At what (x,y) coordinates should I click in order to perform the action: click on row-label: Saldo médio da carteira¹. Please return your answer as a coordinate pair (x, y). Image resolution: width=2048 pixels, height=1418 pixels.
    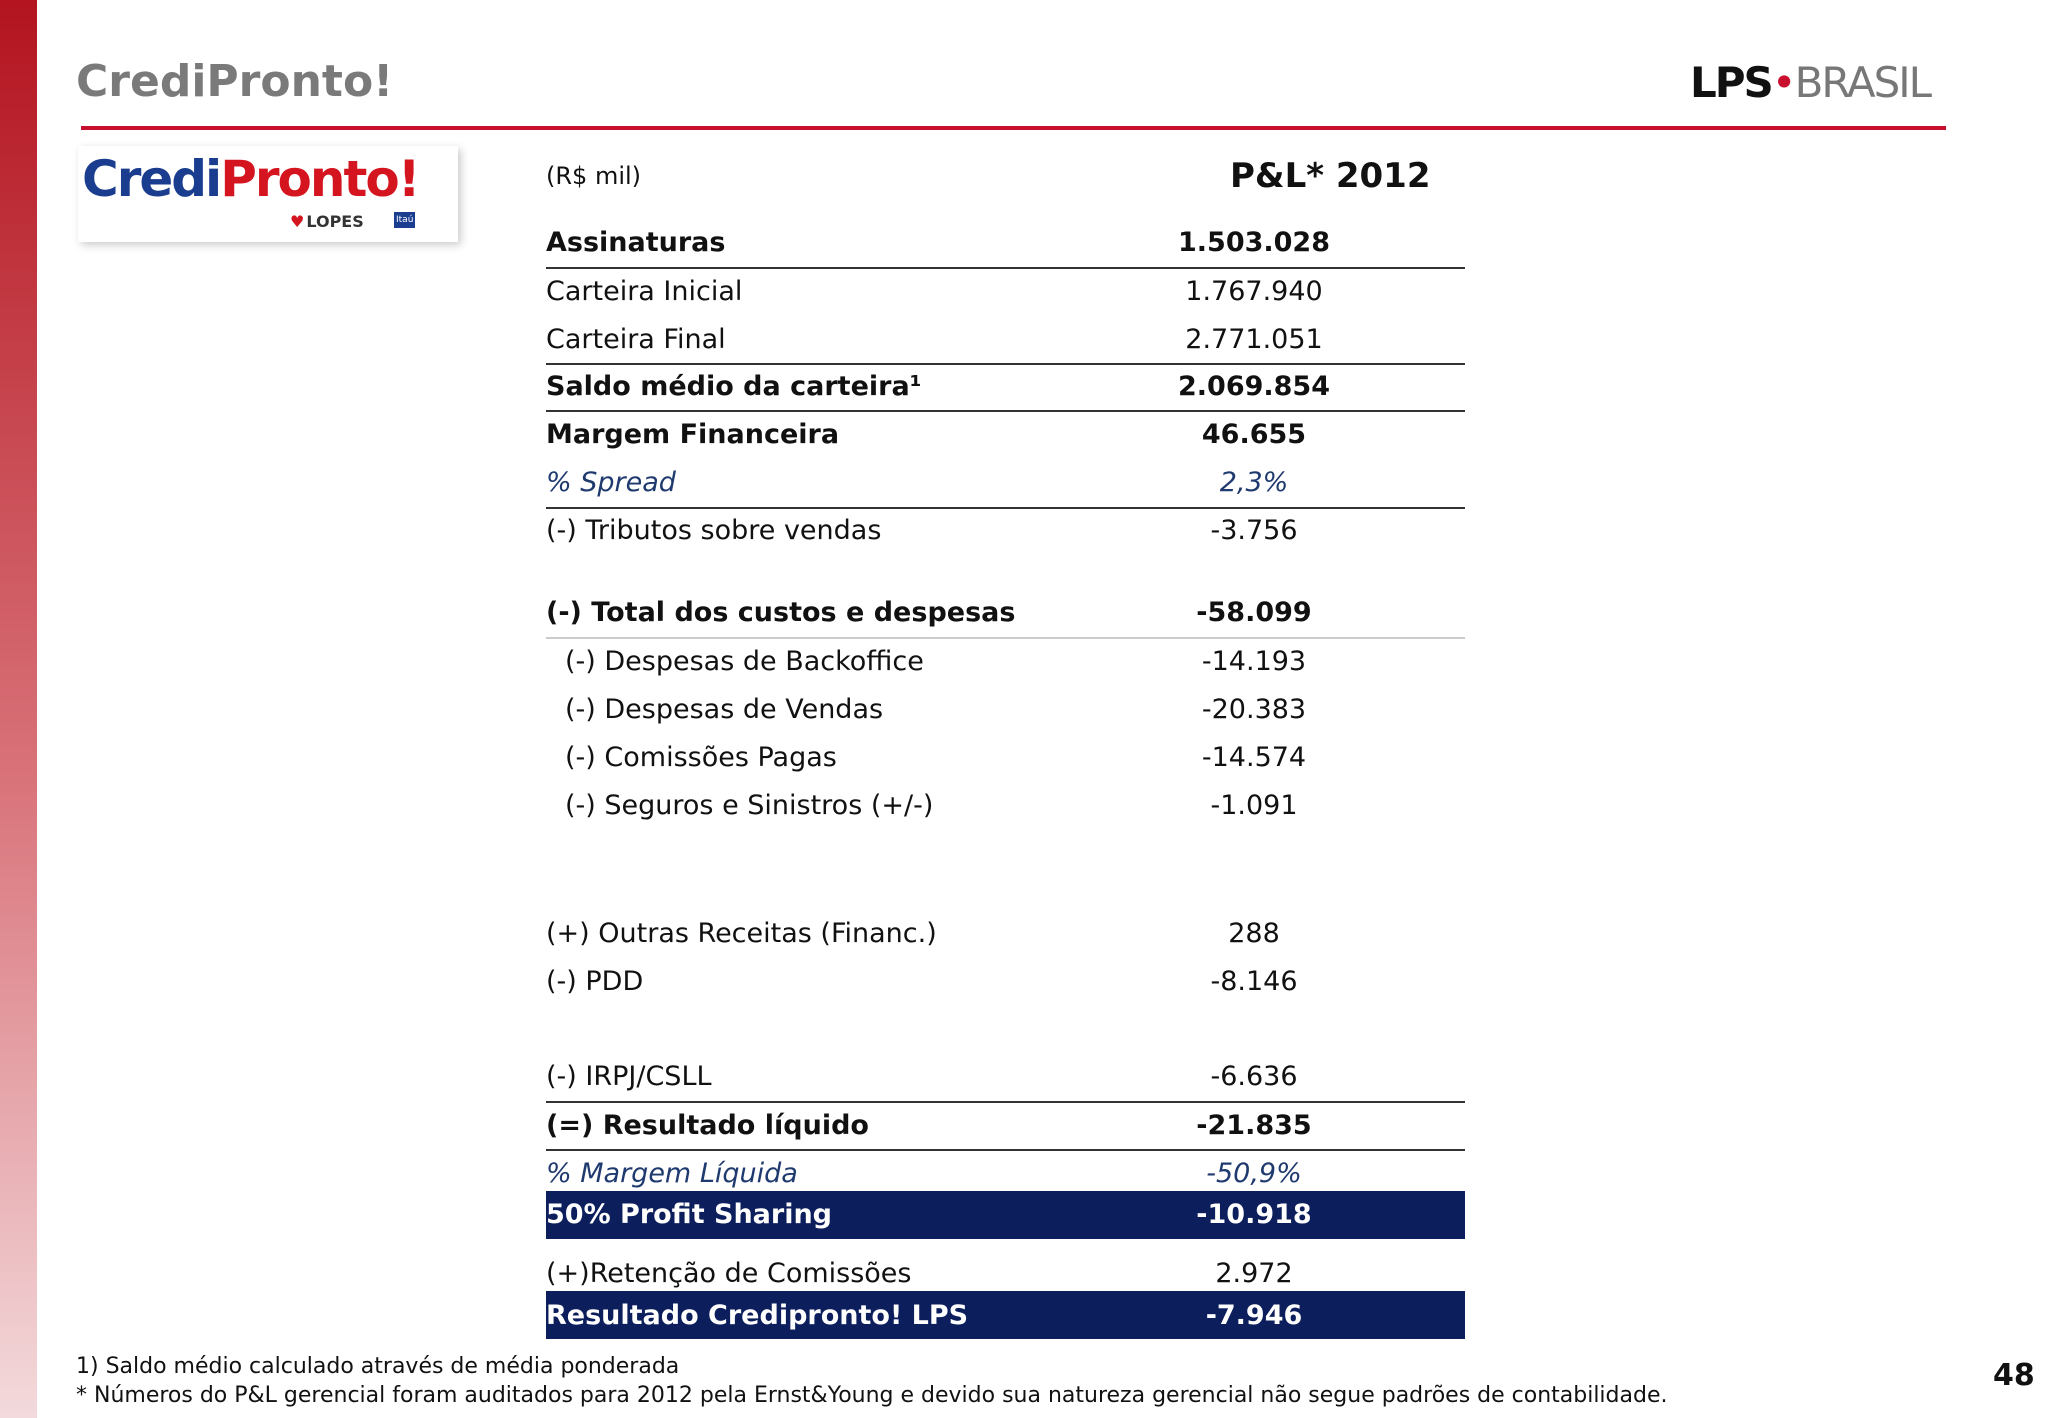
    Looking at the image, I should click on (734, 386).